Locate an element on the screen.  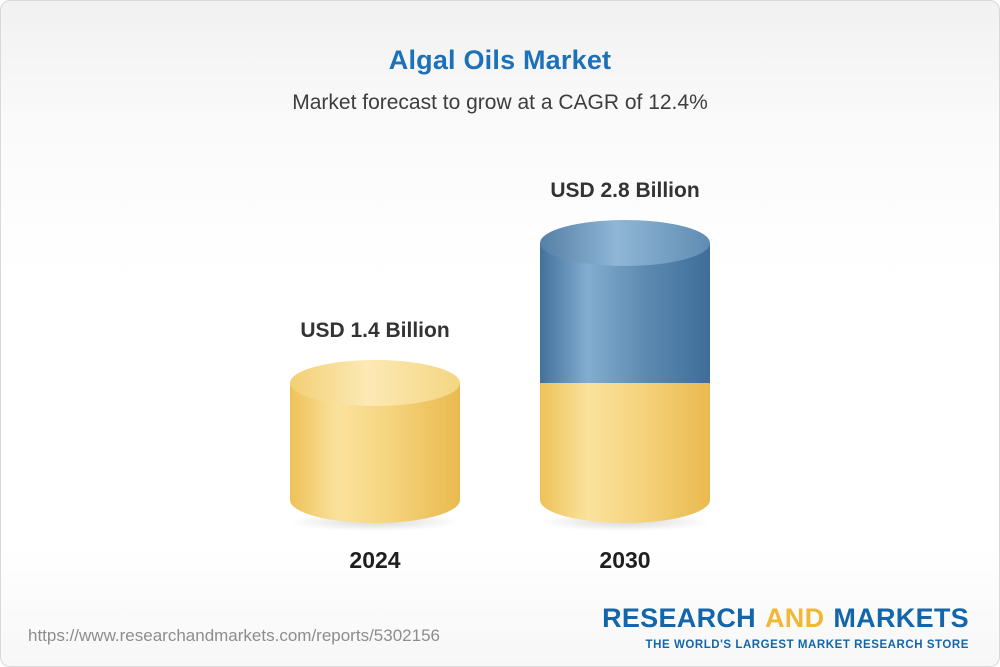
bar-group-2024: USD 1.4 Billion 2024 is located at coordinates (375, 446).